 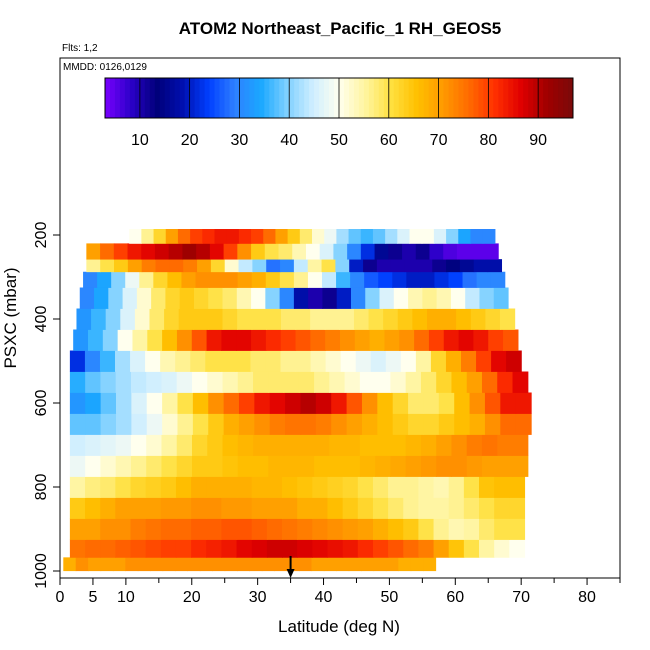 What do you see at coordinates (192, 597) in the screenshot?
I see `x-tick-label: 20` at bounding box center [192, 597].